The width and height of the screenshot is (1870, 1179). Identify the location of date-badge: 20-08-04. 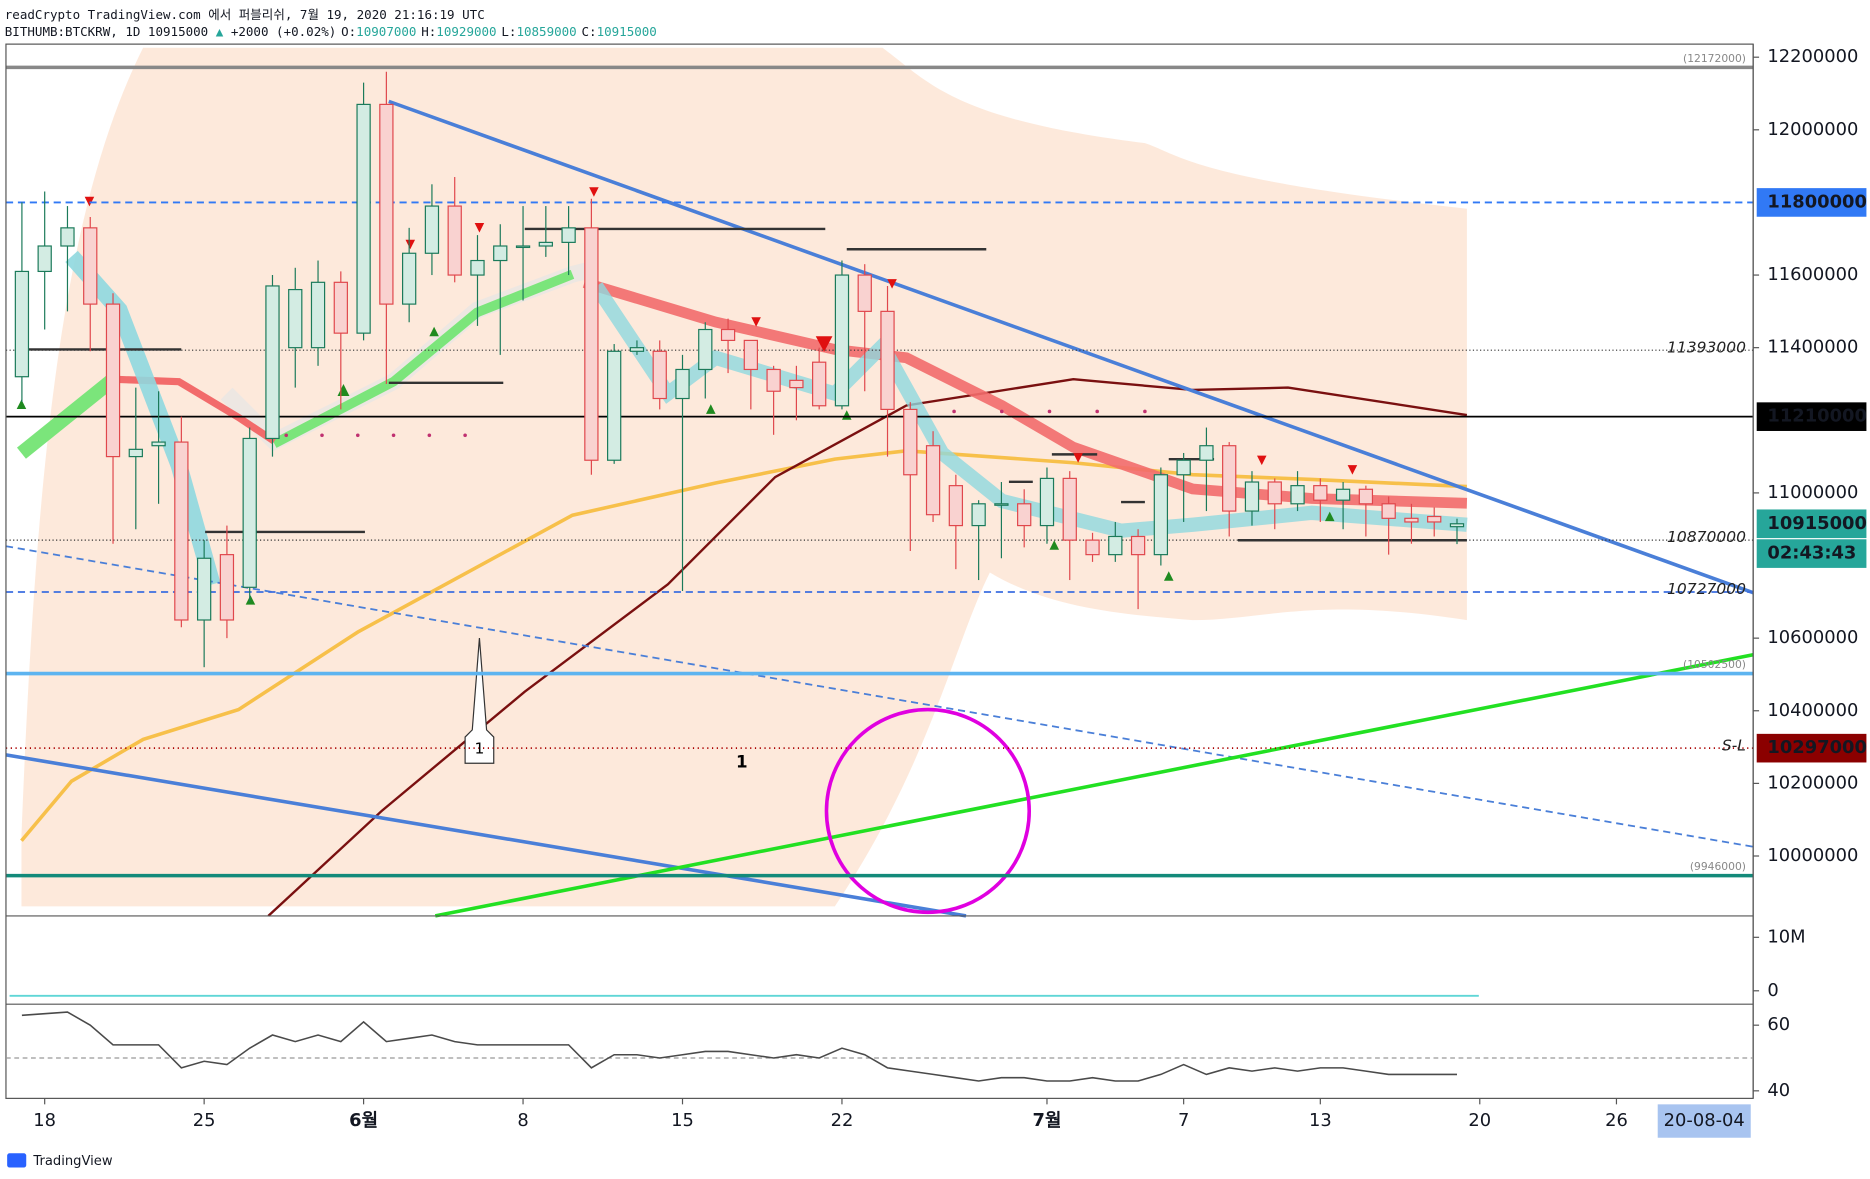
(1704, 1120).